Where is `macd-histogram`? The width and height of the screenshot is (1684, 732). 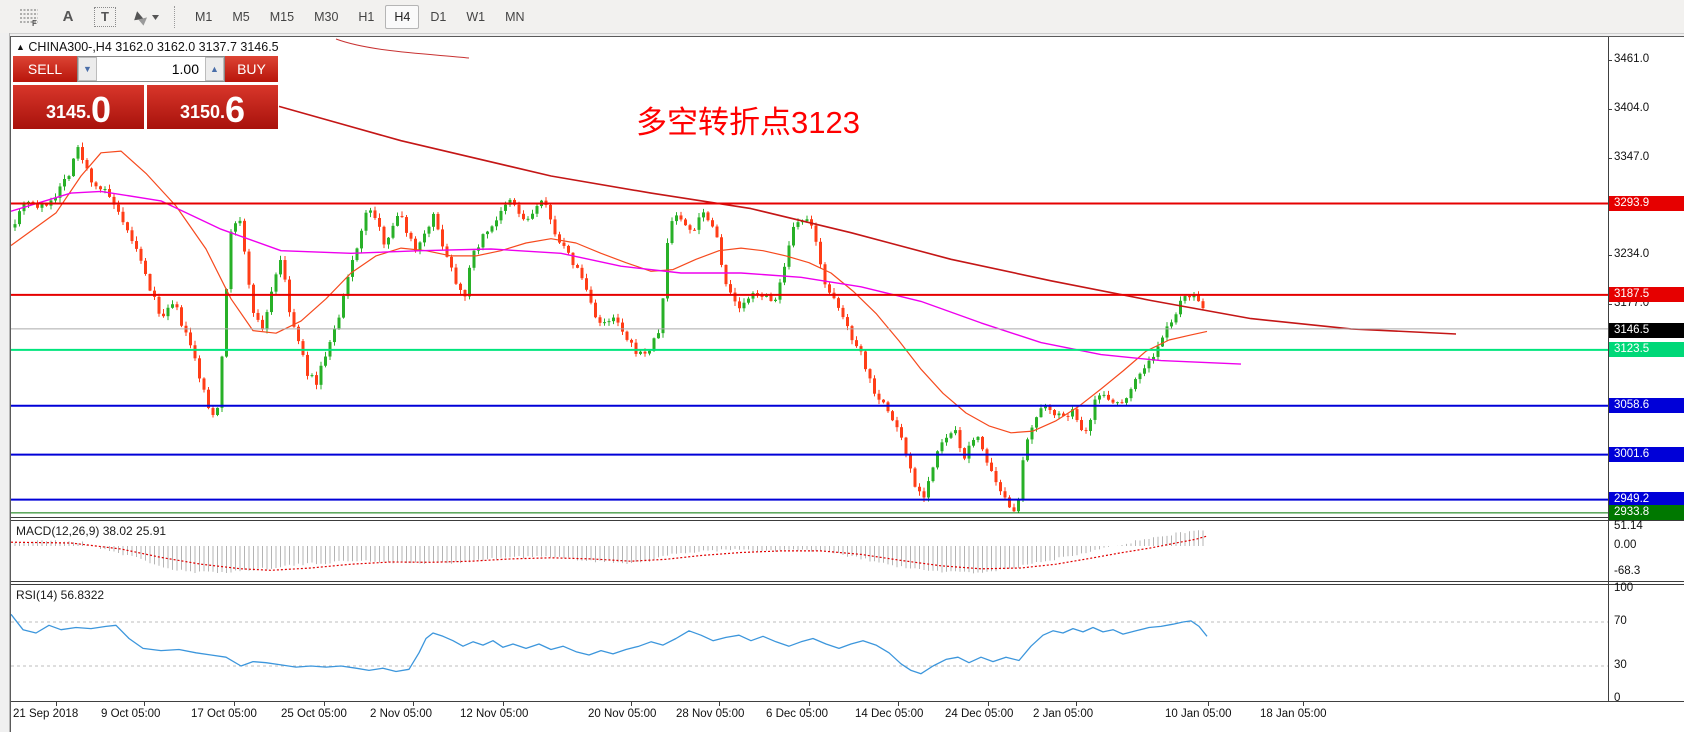
macd-histogram is located at coordinates (609, 552).